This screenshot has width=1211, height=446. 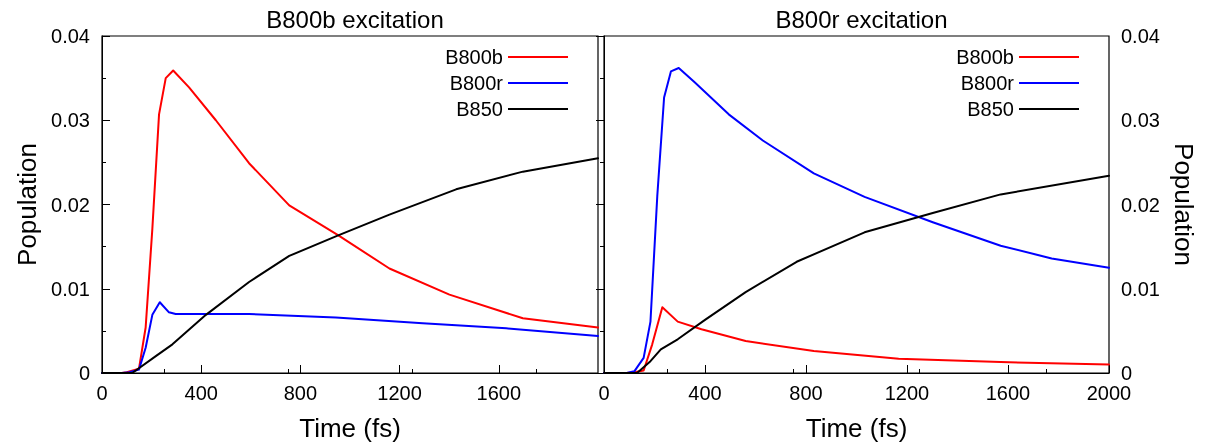 What do you see at coordinates (355, 19) in the screenshot?
I see `chart-title: B800b excitation` at bounding box center [355, 19].